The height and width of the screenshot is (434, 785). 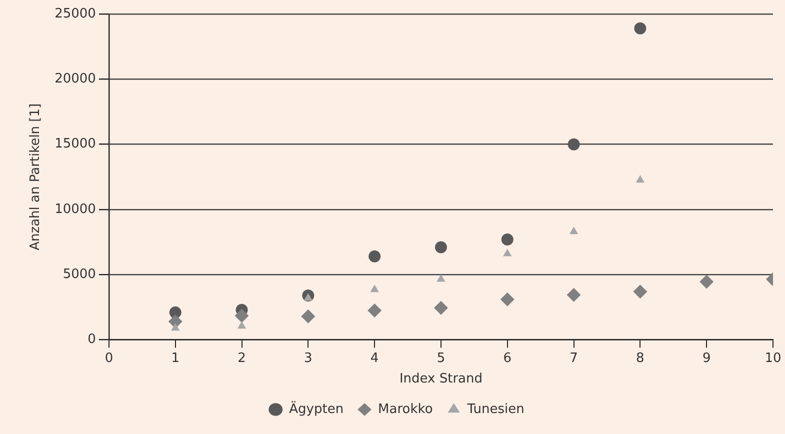 I want to click on y-axis-title: Anzahl an Partikeln [1], so click(x=36, y=176).